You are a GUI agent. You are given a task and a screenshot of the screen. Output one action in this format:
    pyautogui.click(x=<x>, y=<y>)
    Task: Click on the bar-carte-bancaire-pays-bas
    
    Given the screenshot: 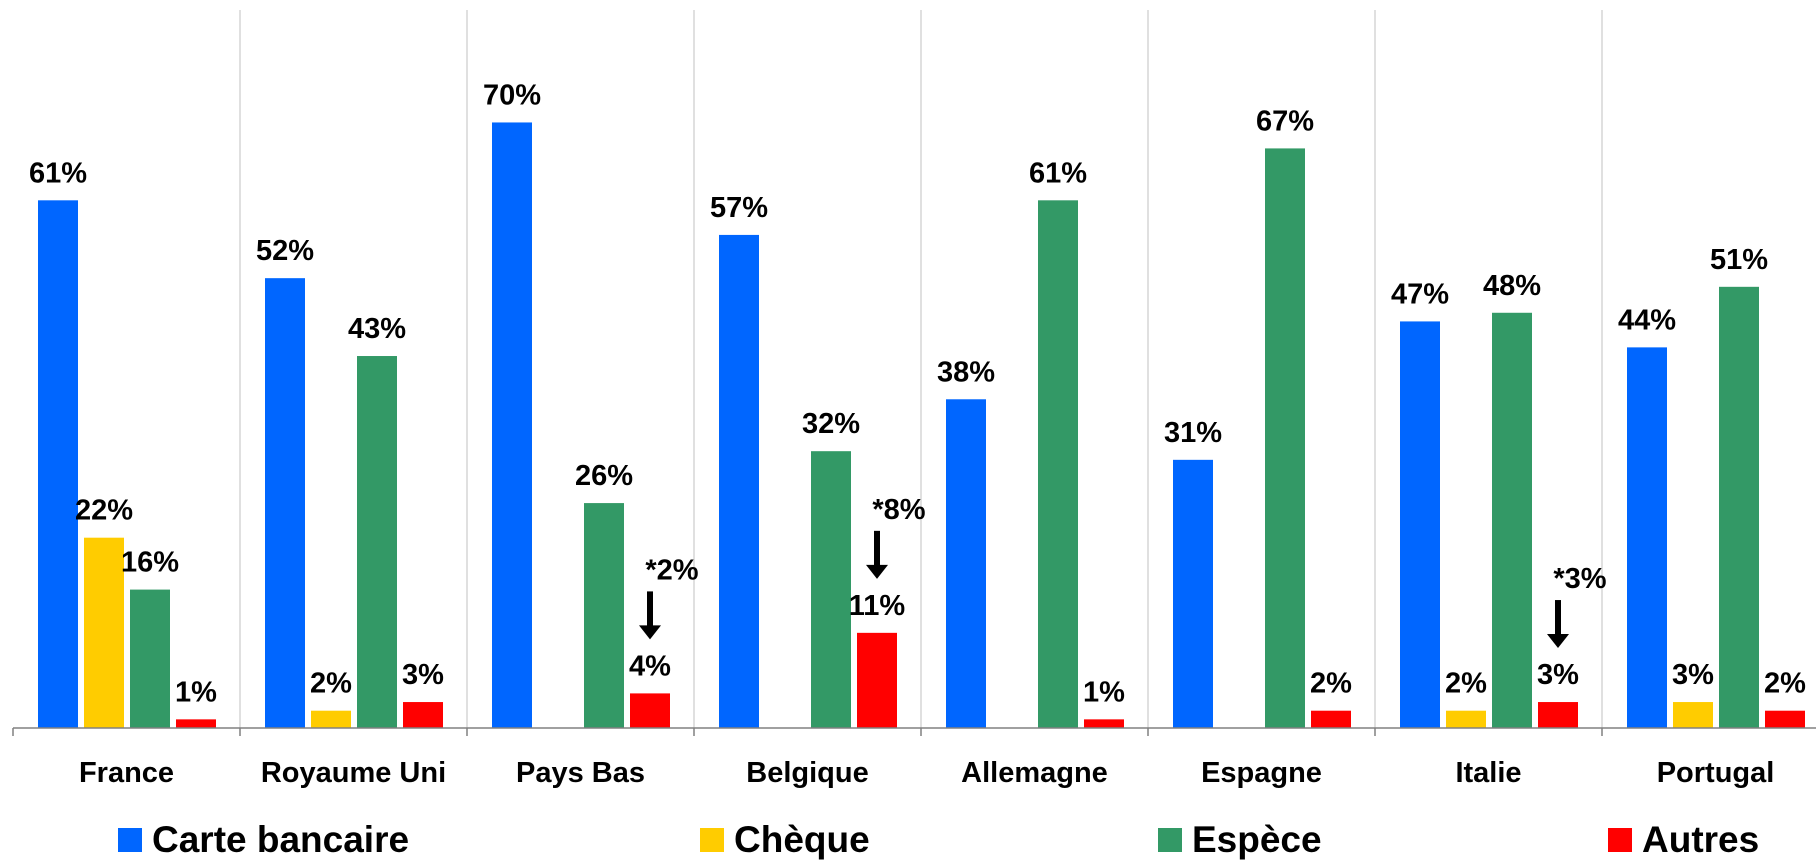 What is the action you would take?
    pyautogui.click(x=512, y=425)
    